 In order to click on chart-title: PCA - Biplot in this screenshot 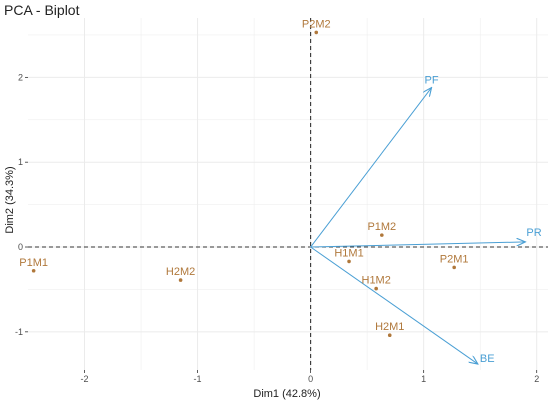, I will do `click(42, 10)`.